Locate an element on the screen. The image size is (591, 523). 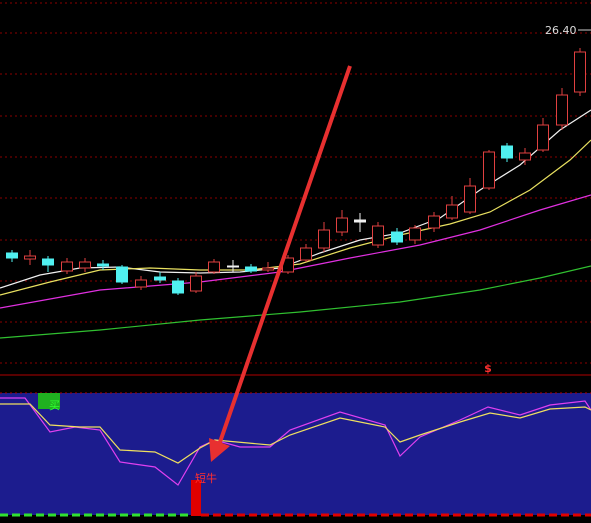
price-label: 26.40 is located at coordinates (561, 30).